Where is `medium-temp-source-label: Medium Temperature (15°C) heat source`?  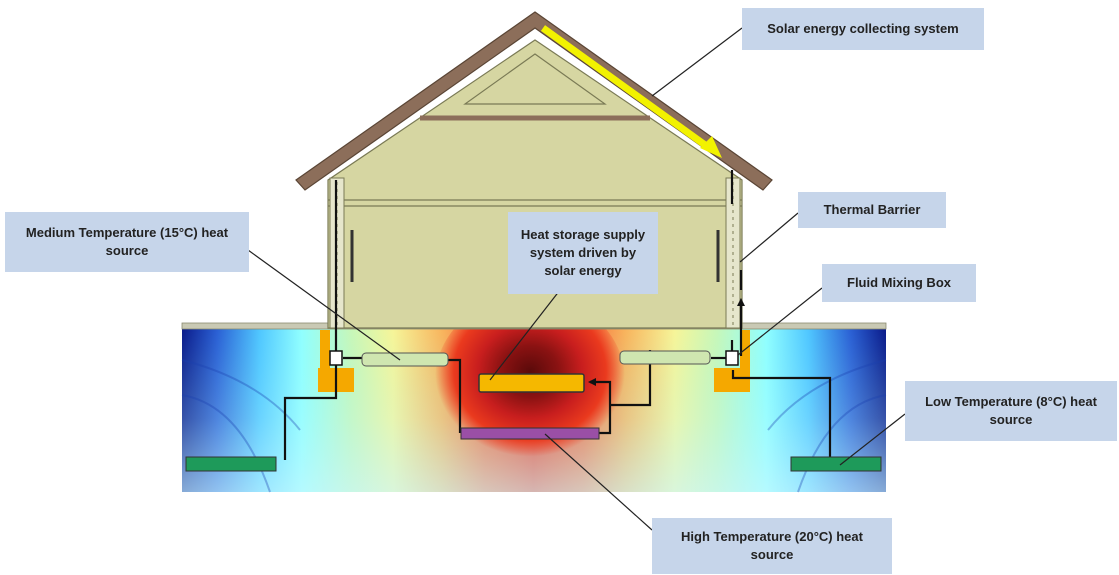 medium-temp-source-label: Medium Temperature (15°C) heat source is located at coordinates (127, 242).